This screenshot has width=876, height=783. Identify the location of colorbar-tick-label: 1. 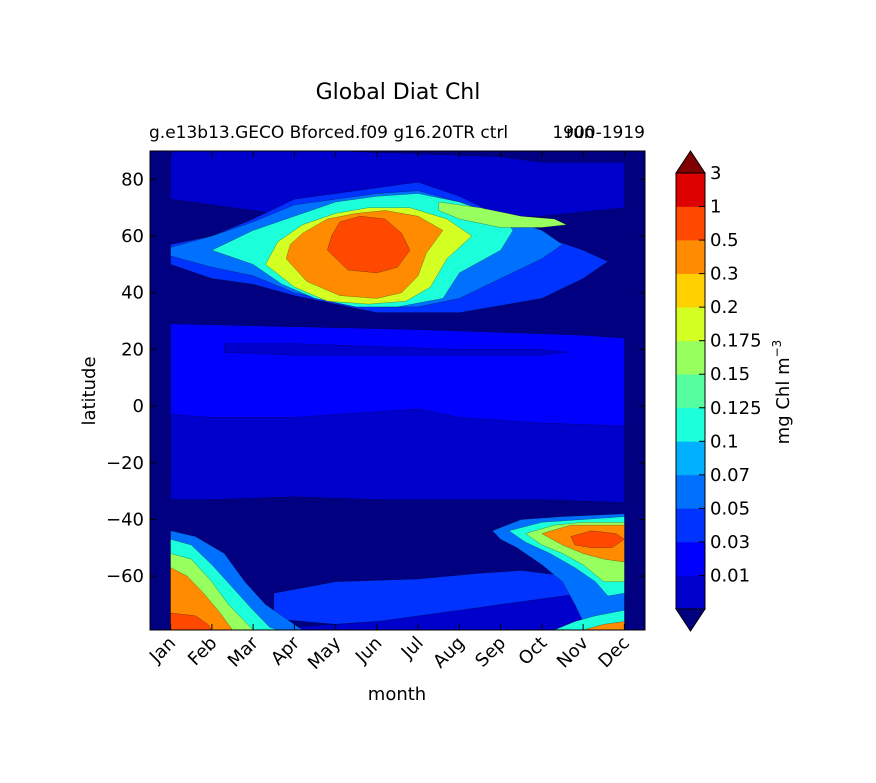
(715, 207).